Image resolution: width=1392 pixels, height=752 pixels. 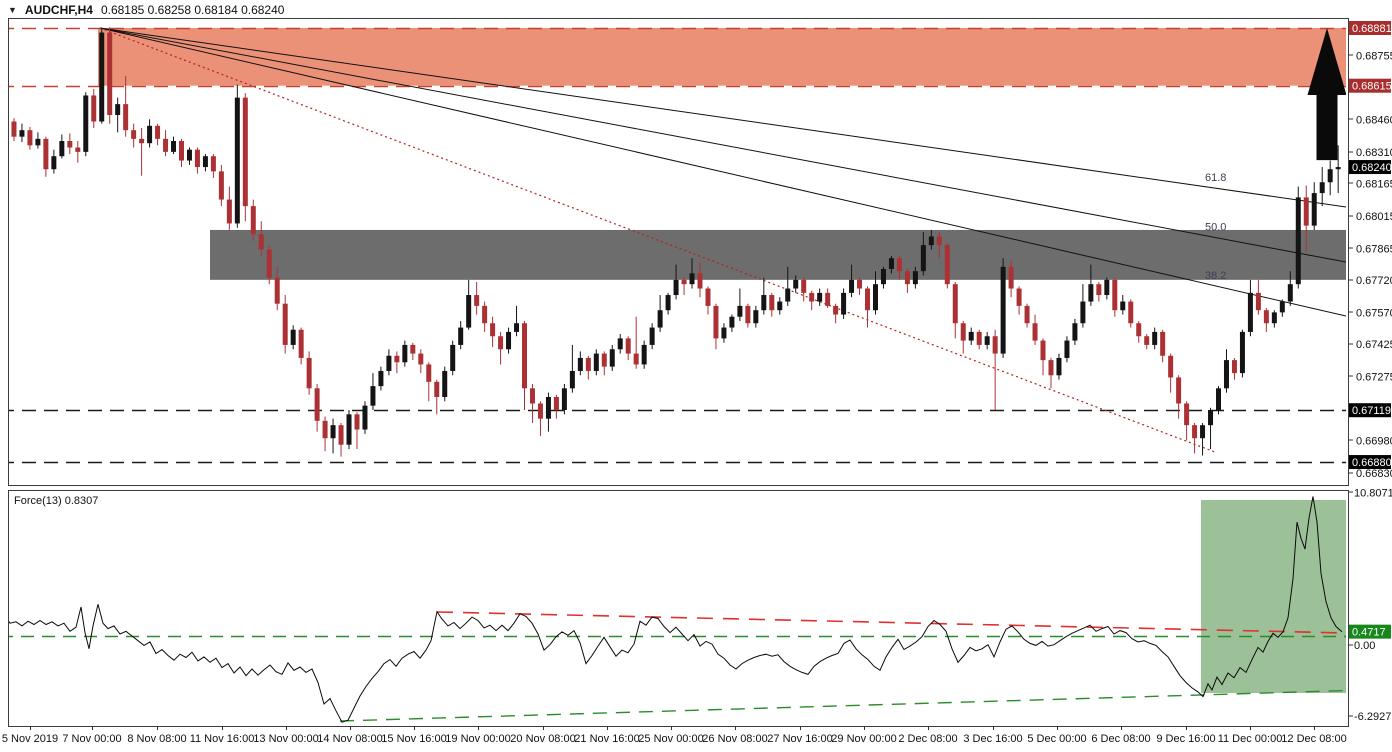 What do you see at coordinates (1364, 646) in the screenshot?
I see `indicator-axis-label: 0.00` at bounding box center [1364, 646].